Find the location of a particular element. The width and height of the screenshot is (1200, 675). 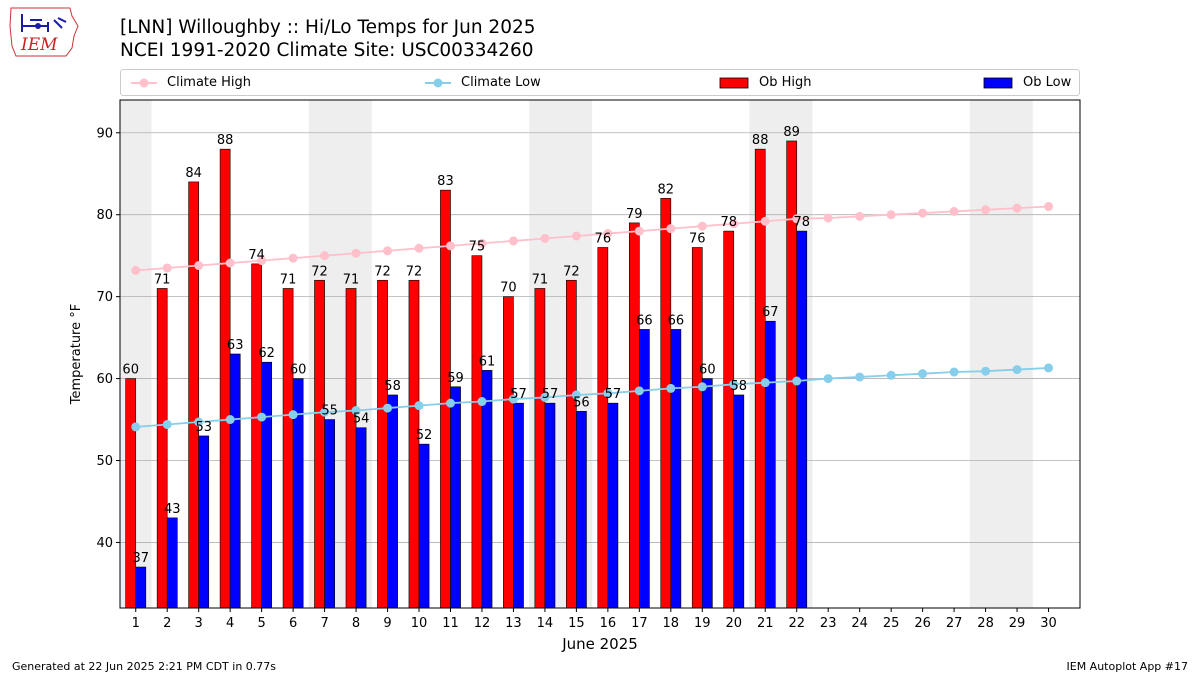

x-tick-label: 20 is located at coordinates (733, 623).